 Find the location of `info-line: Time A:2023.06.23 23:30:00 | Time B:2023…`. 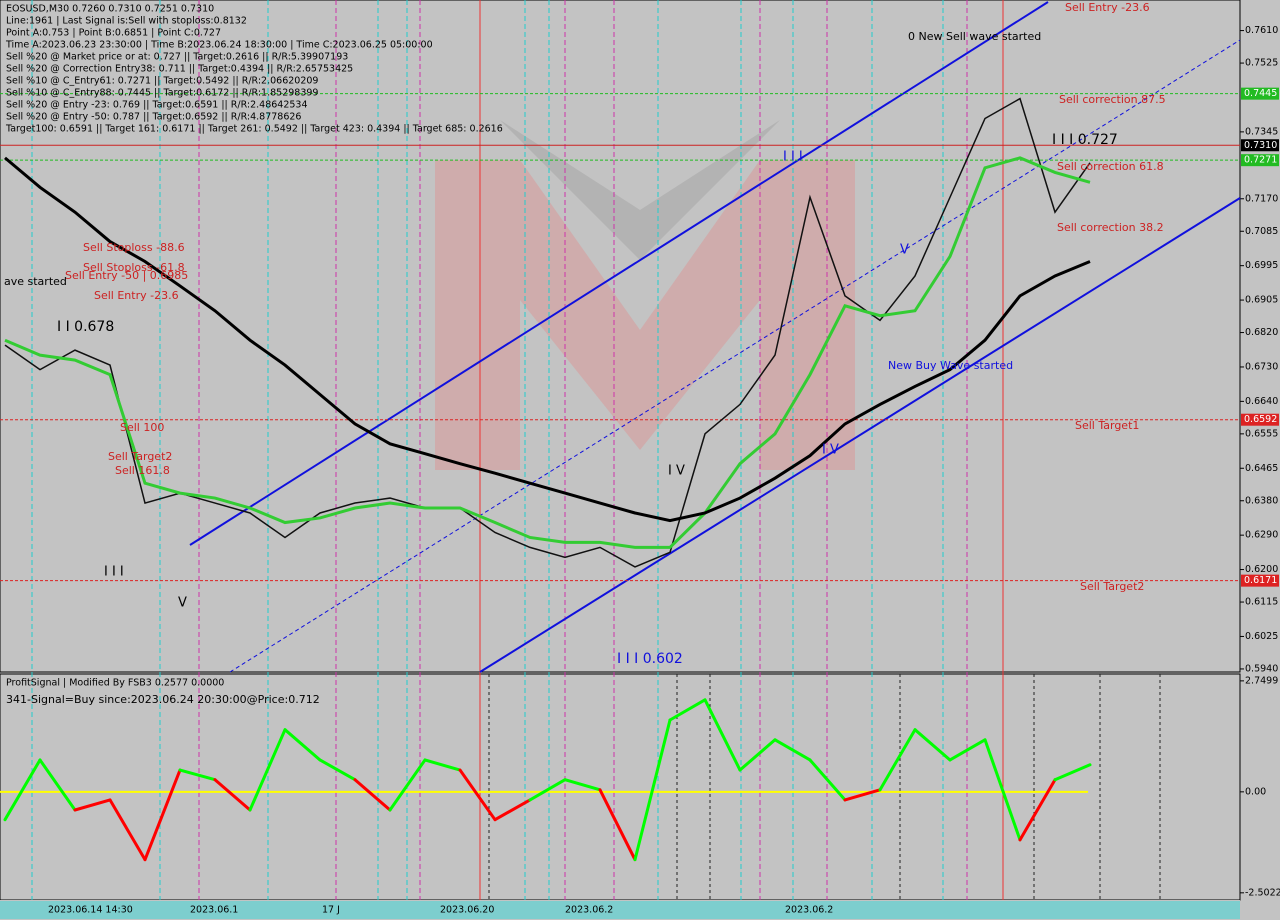

info-line: Time A:2023.06.23 23:30:00 | Time B:2023… is located at coordinates (219, 45).